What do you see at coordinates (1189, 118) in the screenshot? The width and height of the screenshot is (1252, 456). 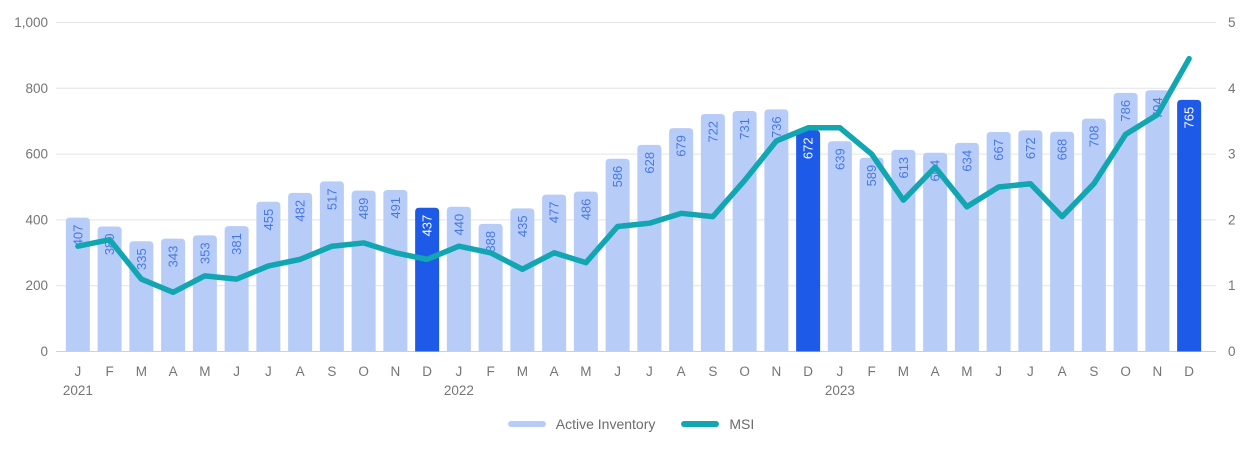 I see `bar-value-label: 765` at bounding box center [1189, 118].